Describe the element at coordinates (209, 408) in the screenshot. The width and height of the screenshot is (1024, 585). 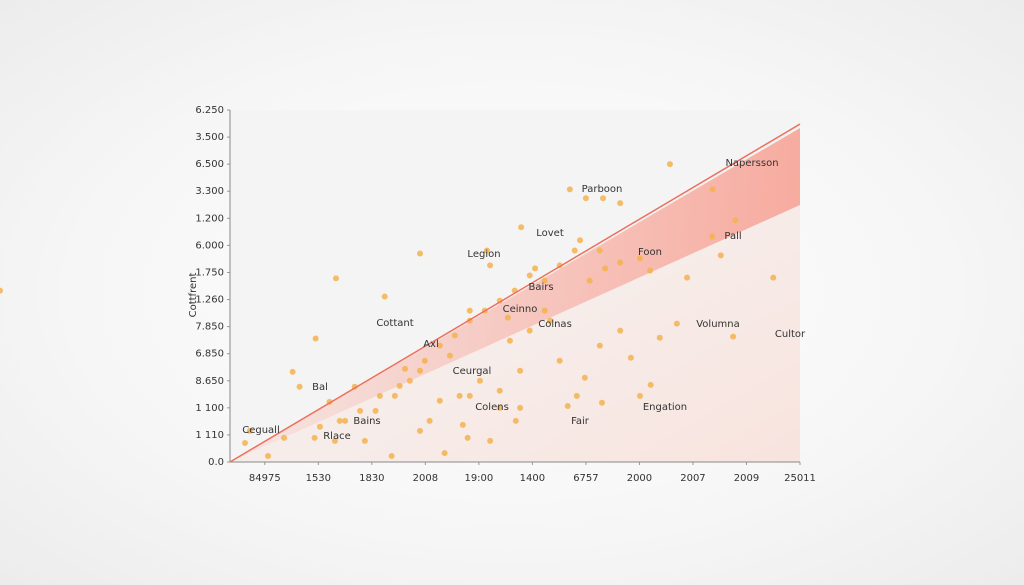
I see `y-tick-label: 1 100` at that location.